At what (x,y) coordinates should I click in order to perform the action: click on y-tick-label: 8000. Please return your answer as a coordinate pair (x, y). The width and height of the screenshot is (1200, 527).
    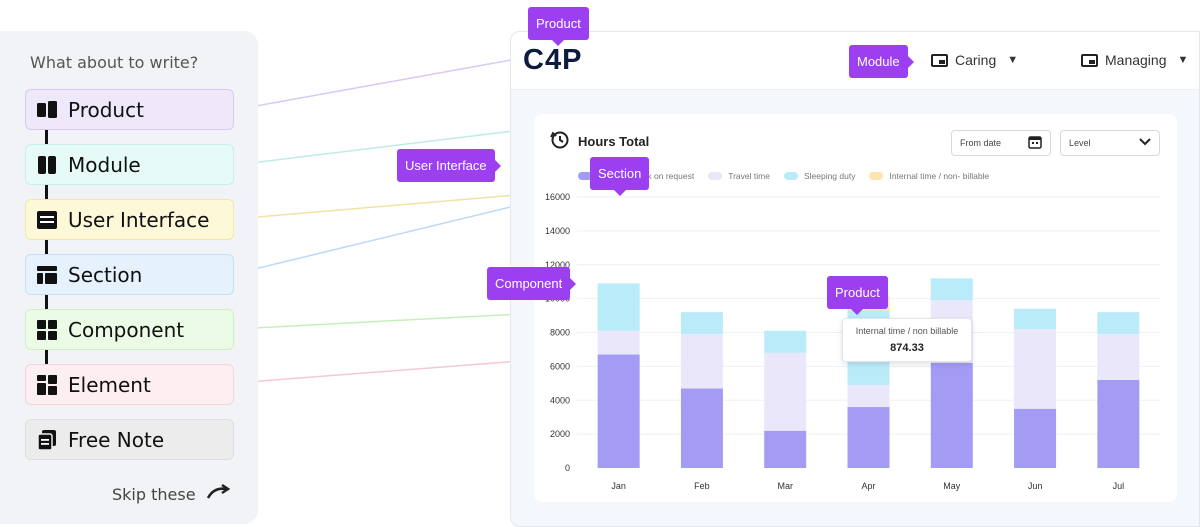
    Looking at the image, I should click on (560, 333).